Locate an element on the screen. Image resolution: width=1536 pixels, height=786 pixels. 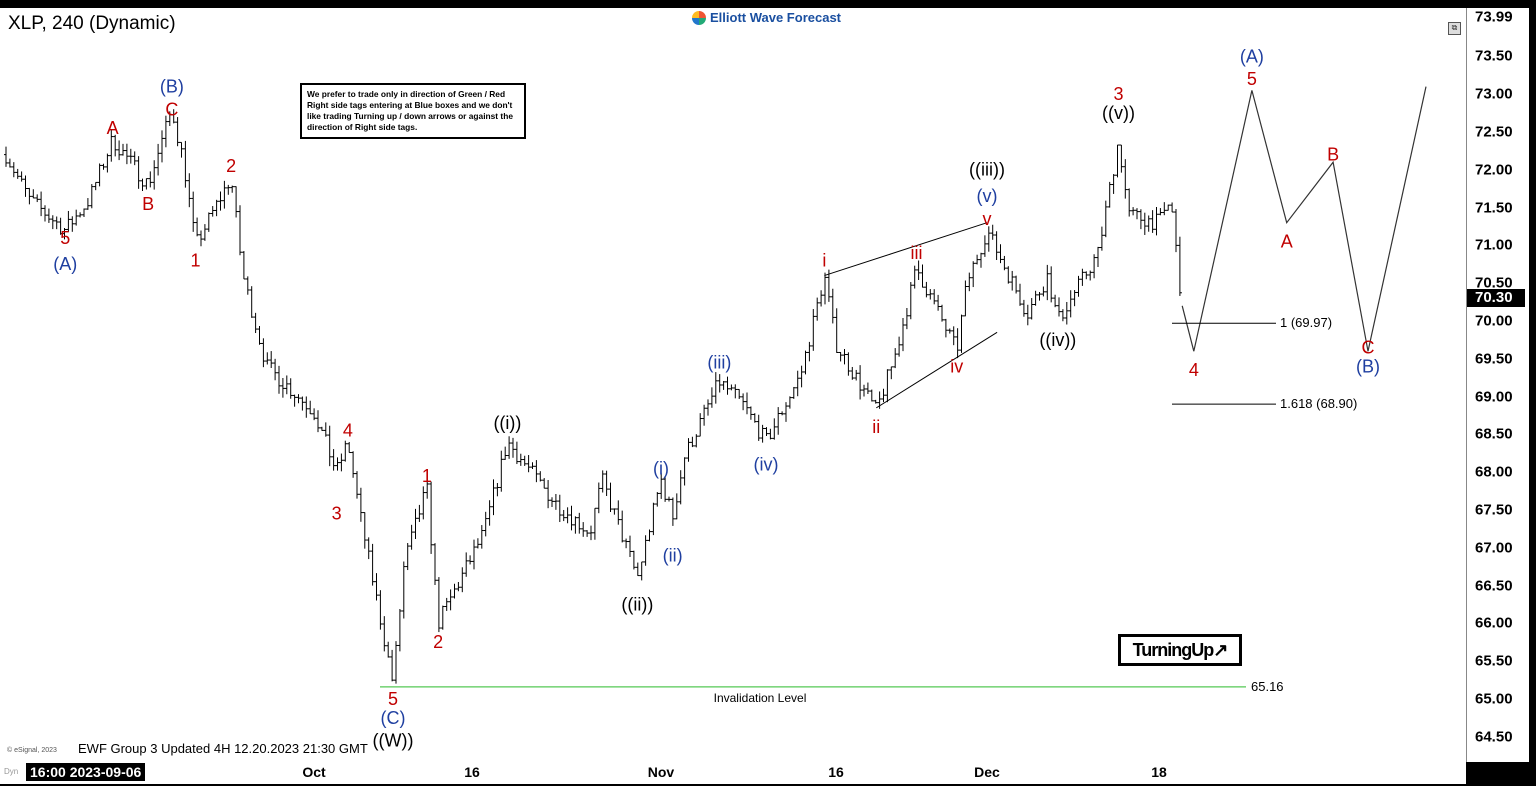
wave-label: (C) is located at coordinates (393, 718).